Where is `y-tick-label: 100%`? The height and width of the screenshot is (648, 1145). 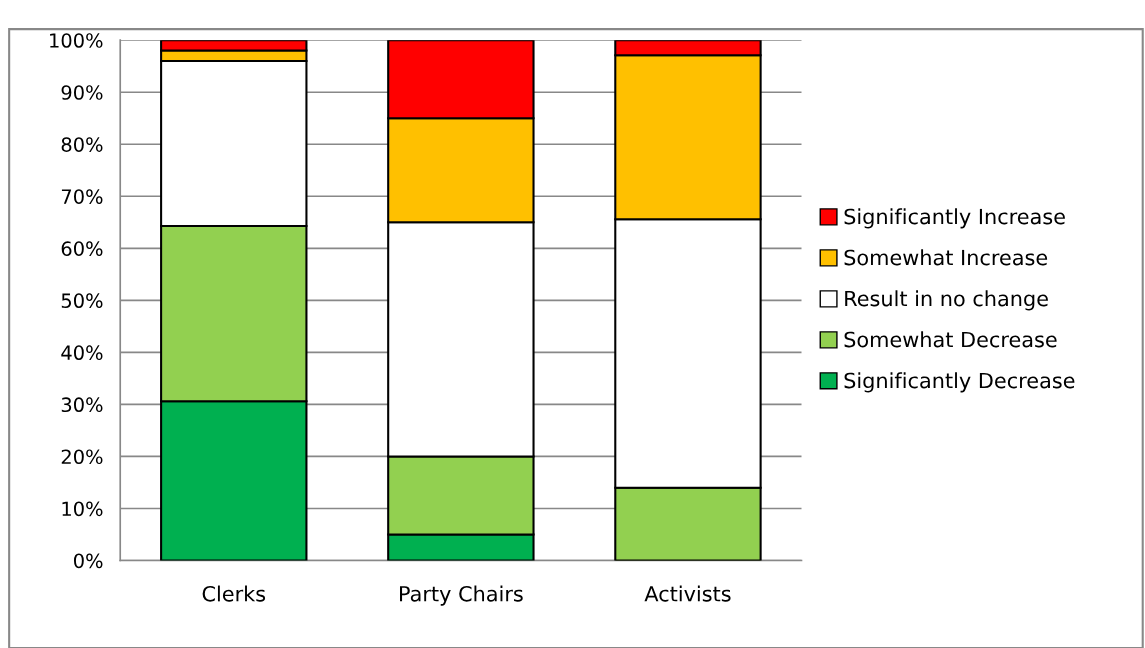 y-tick-label: 100% is located at coordinates (76, 40).